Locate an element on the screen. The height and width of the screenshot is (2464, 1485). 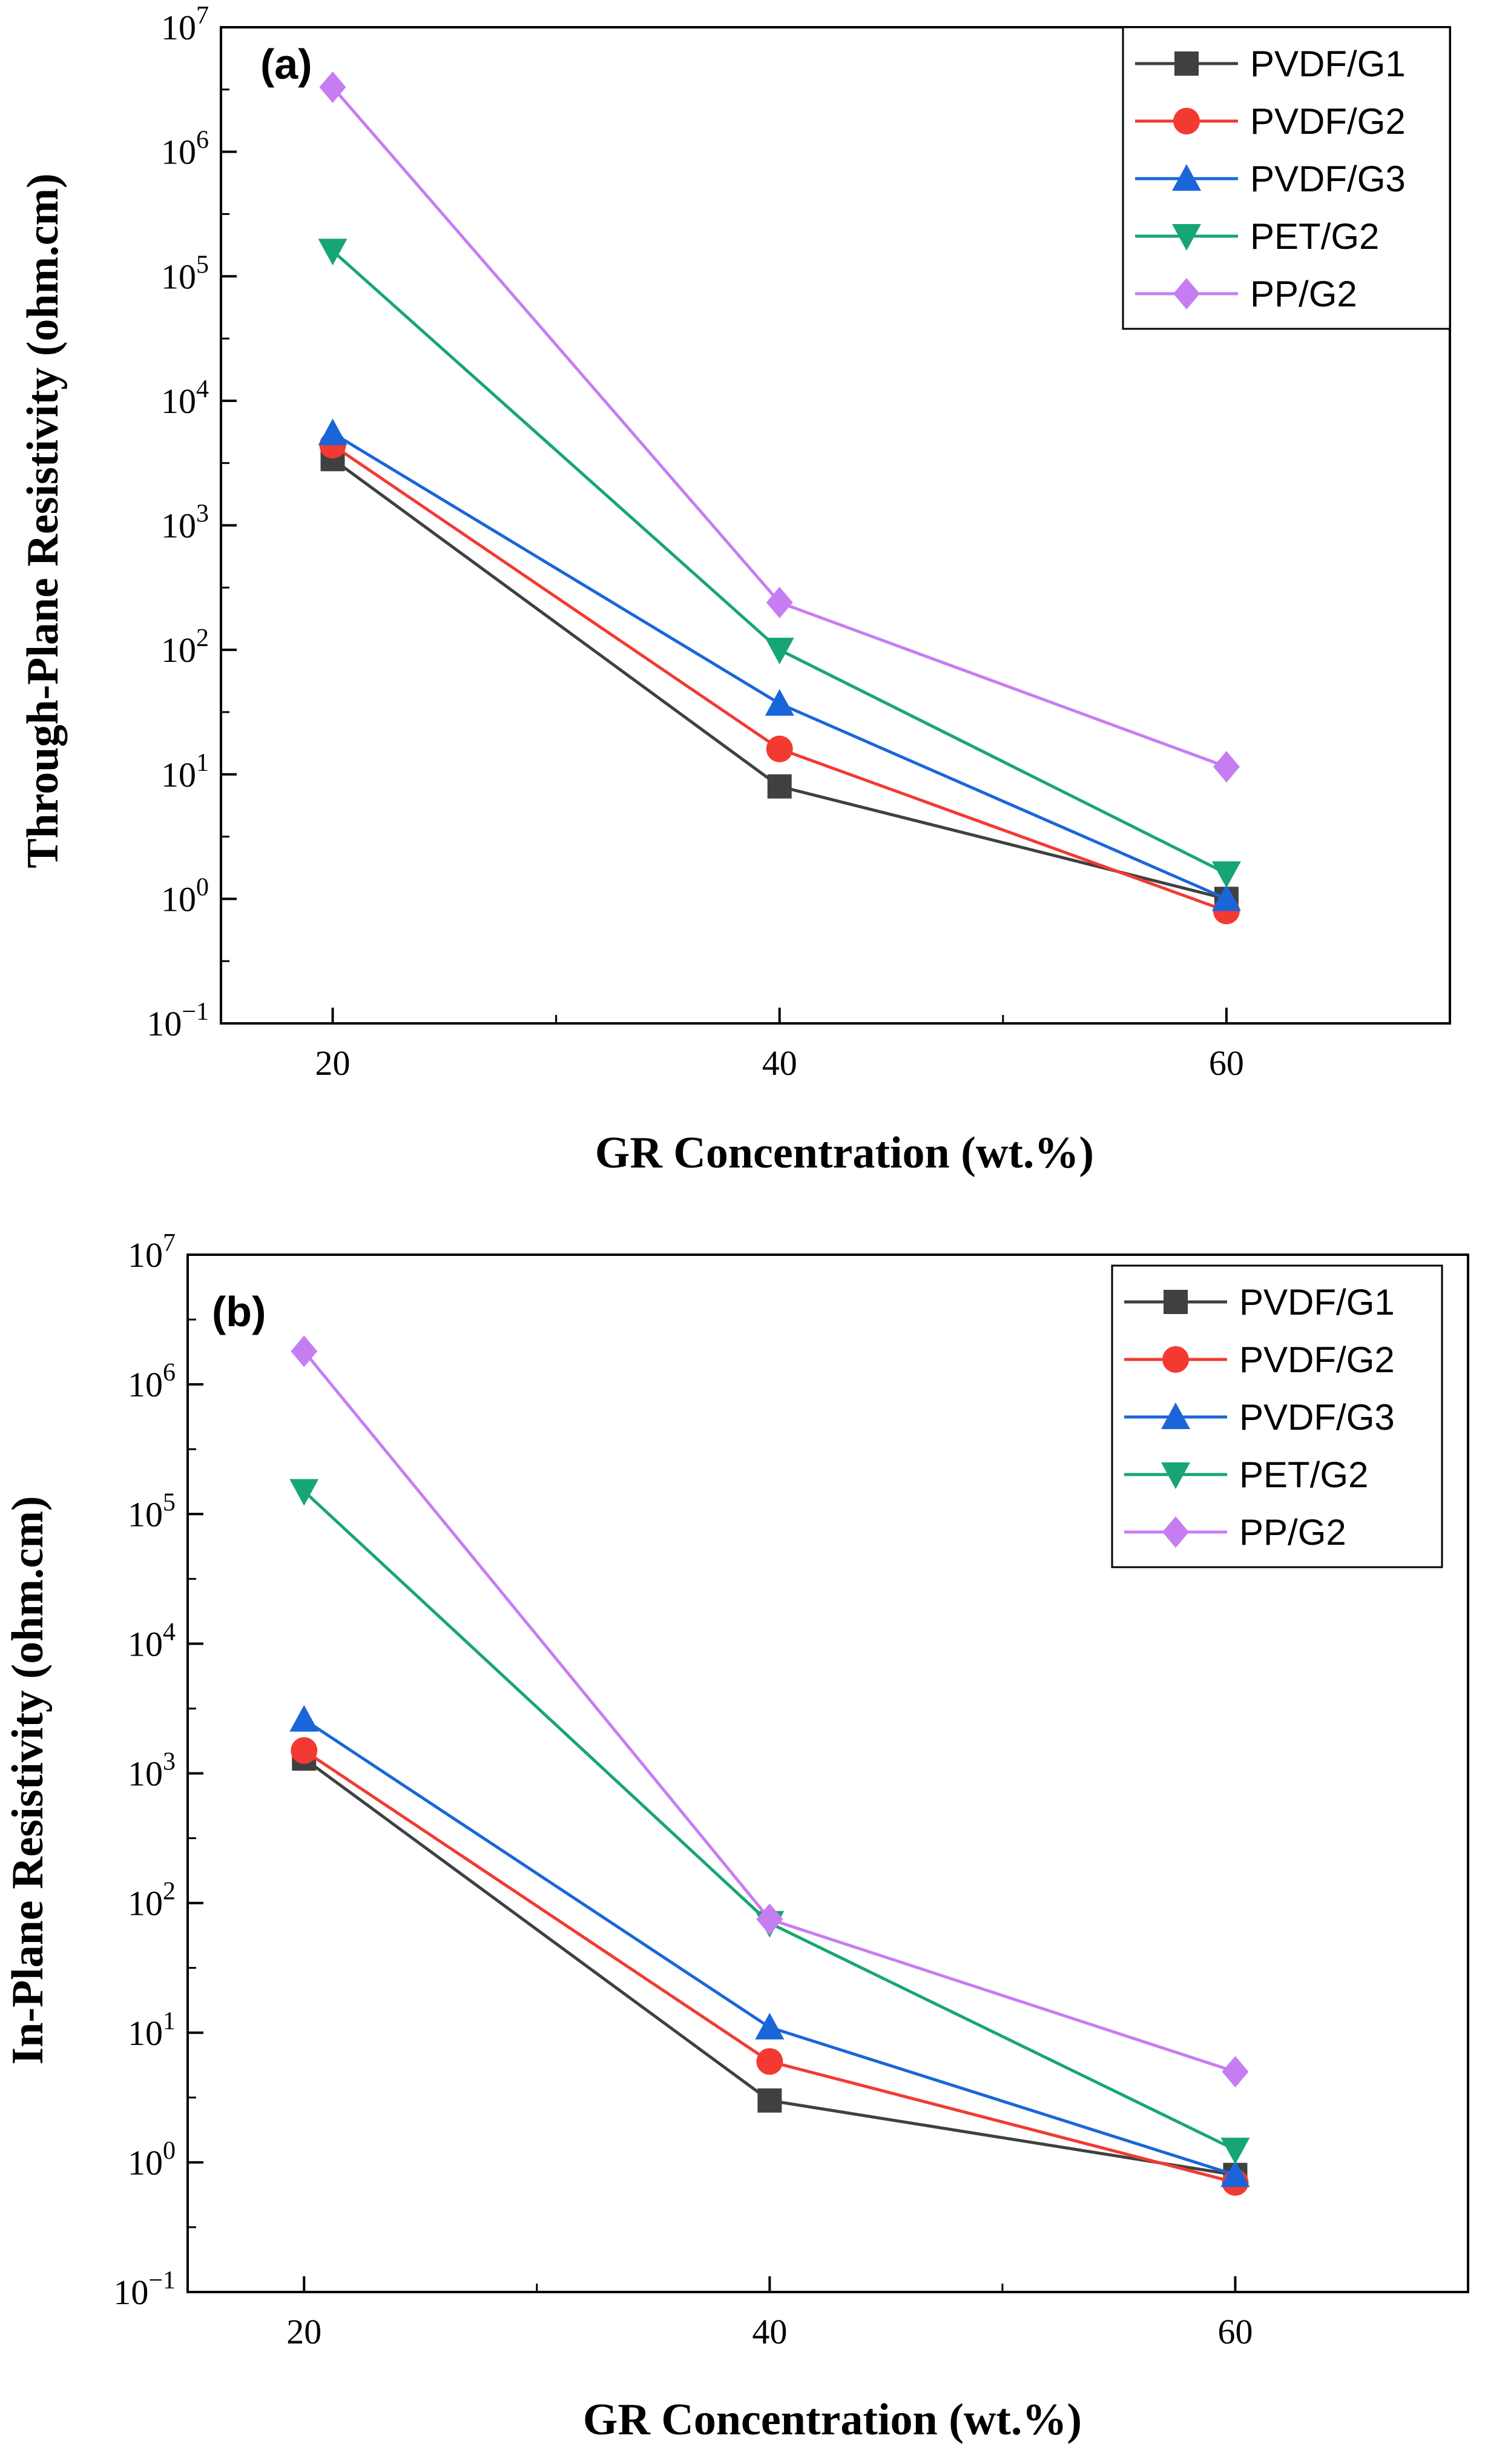
series-pvdf-g2 is located at coordinates (779, 678).